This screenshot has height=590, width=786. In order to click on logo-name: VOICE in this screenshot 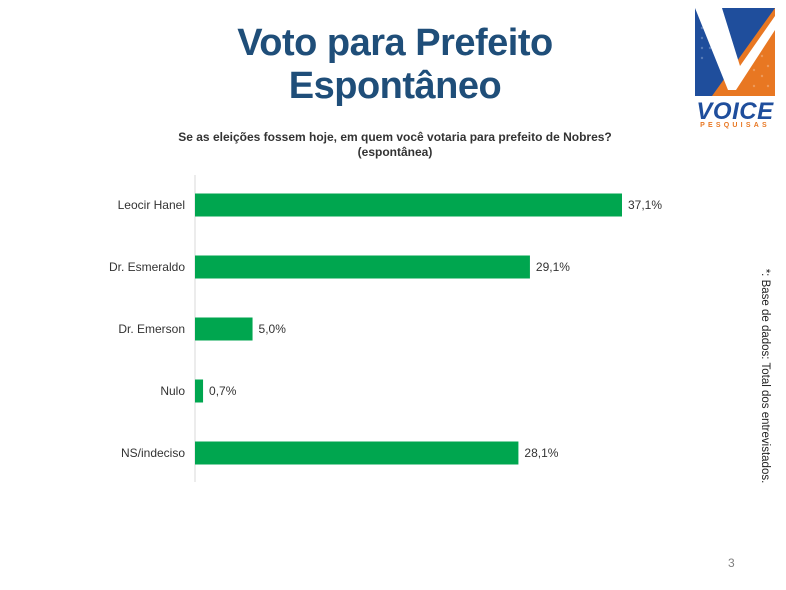, I will do `click(735, 111)`.